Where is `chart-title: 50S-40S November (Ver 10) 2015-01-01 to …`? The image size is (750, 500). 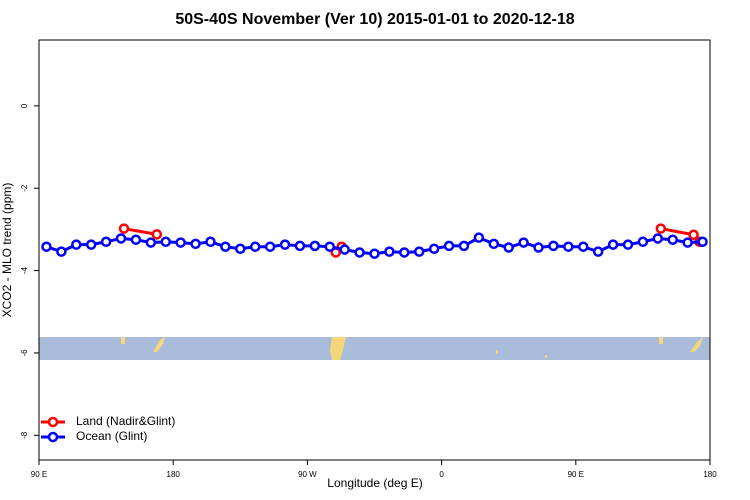 chart-title: 50S-40S November (Ver 10) 2015-01-01 to … is located at coordinates (374, 19).